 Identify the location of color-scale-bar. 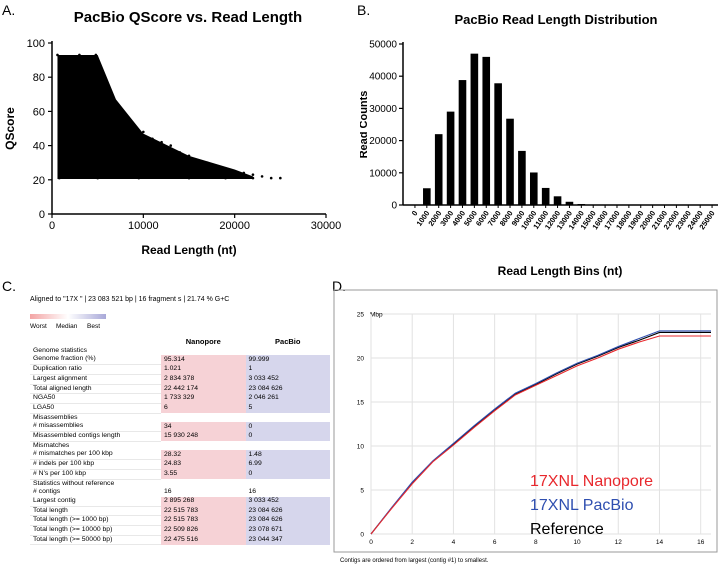
(68, 316).